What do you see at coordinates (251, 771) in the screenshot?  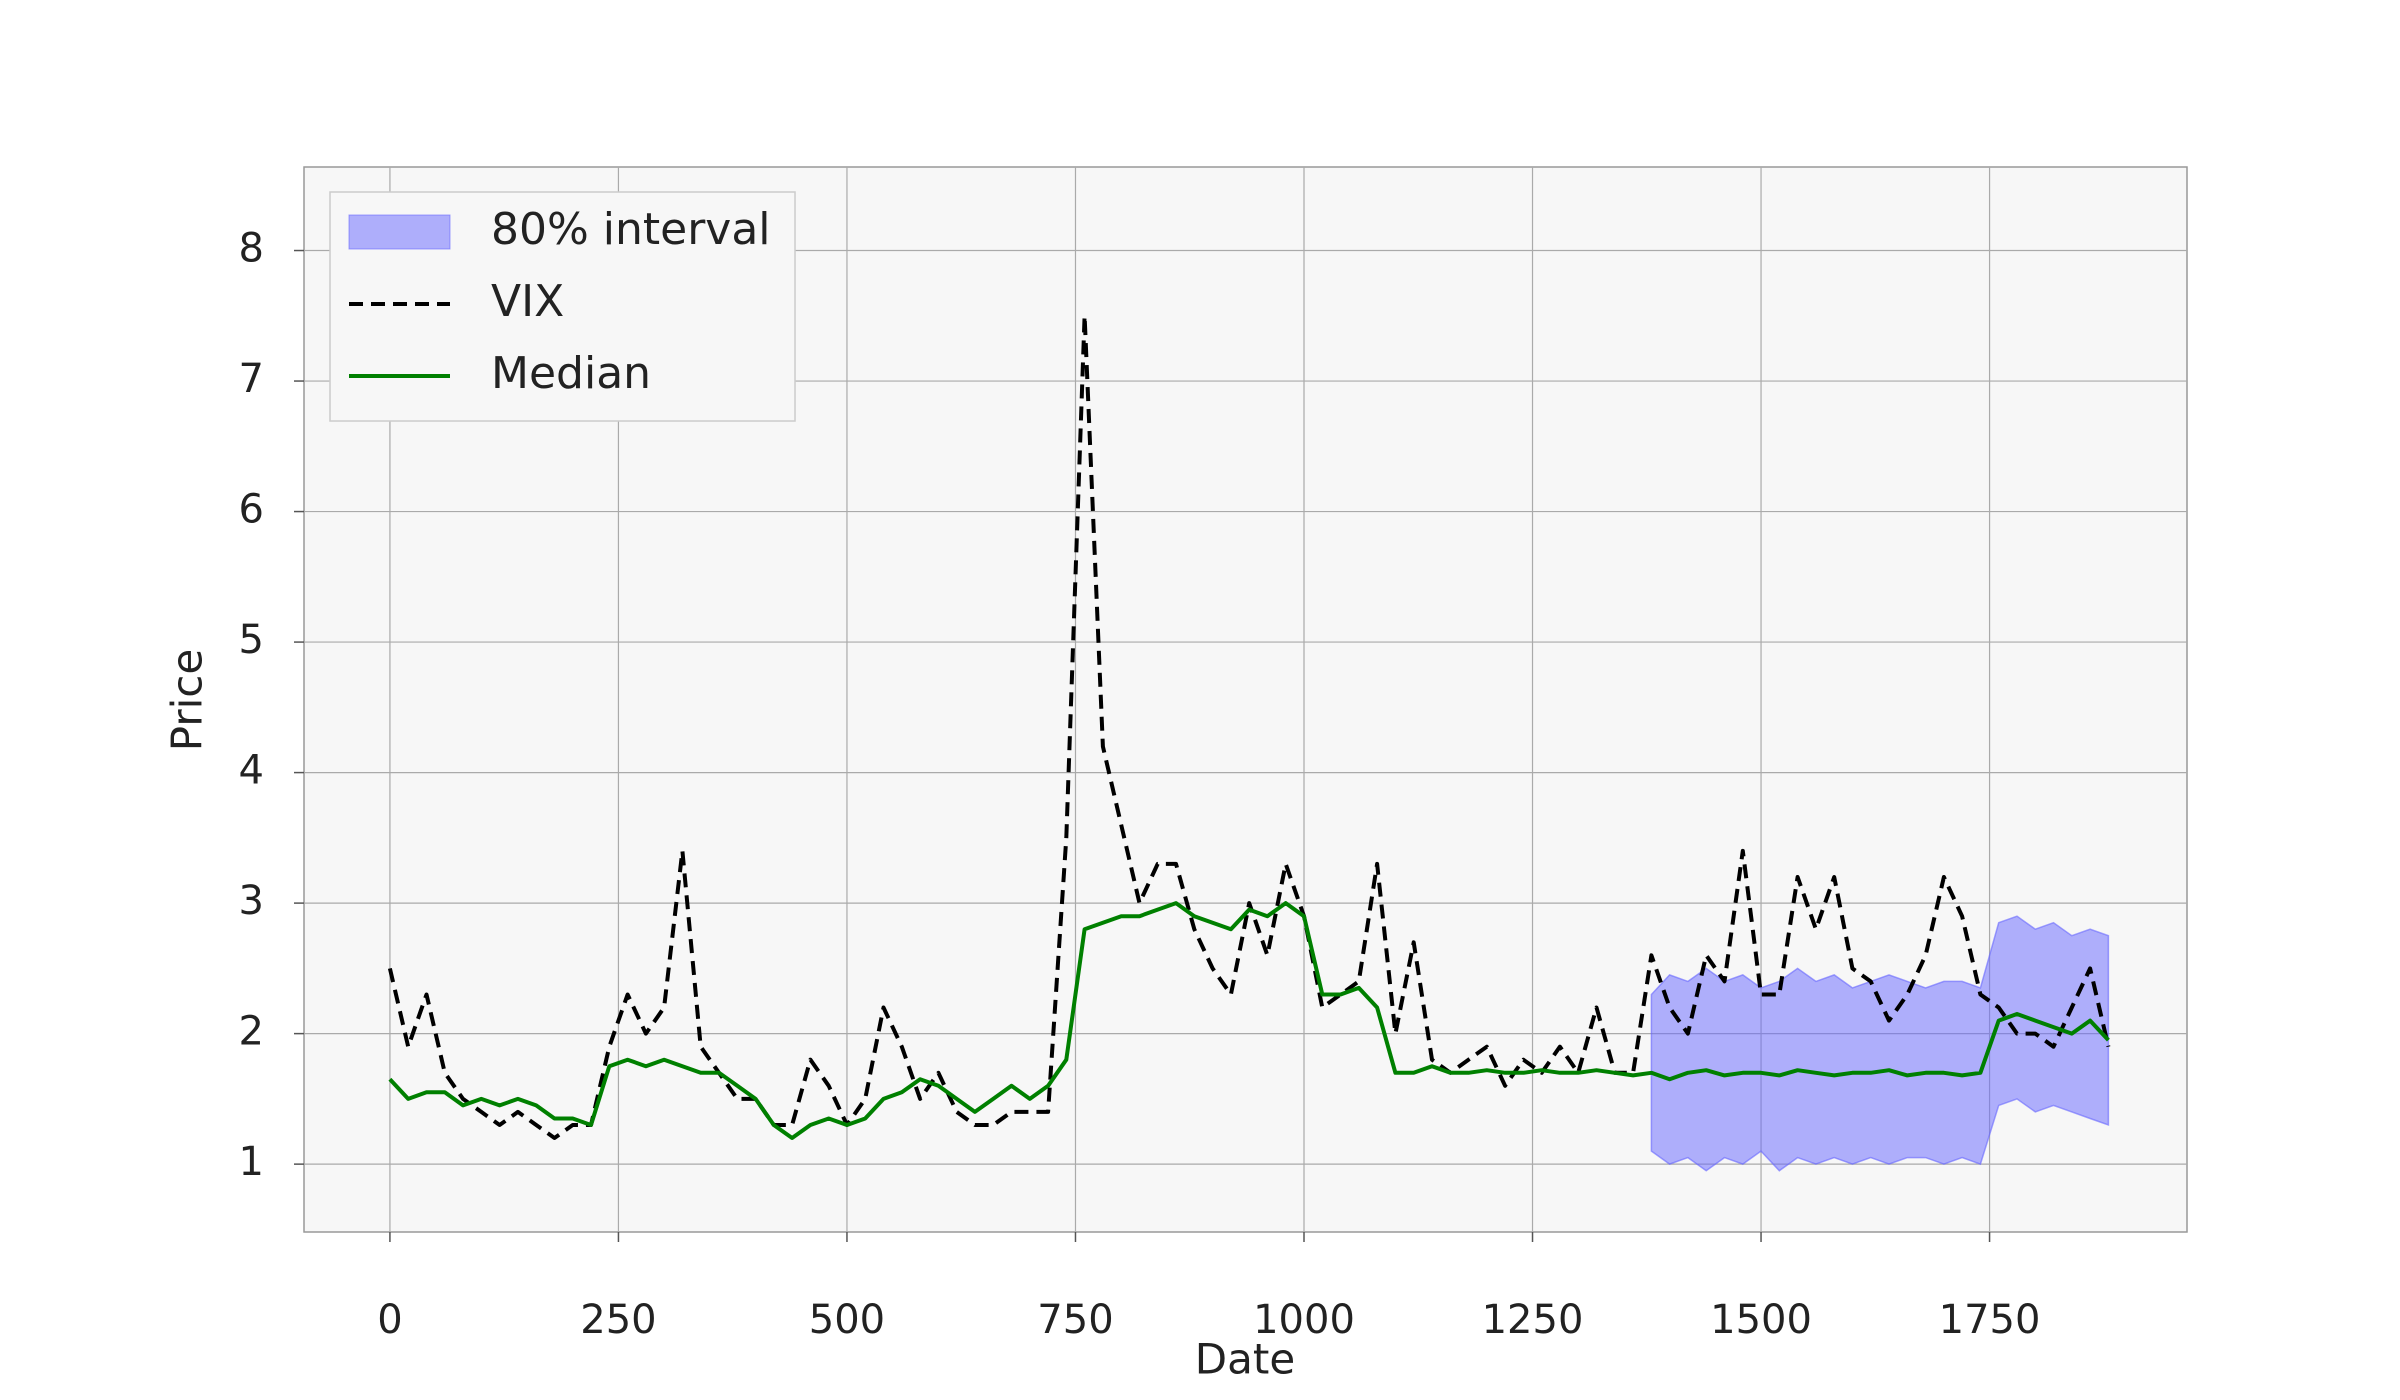 I see `y-tick-label: 4` at bounding box center [251, 771].